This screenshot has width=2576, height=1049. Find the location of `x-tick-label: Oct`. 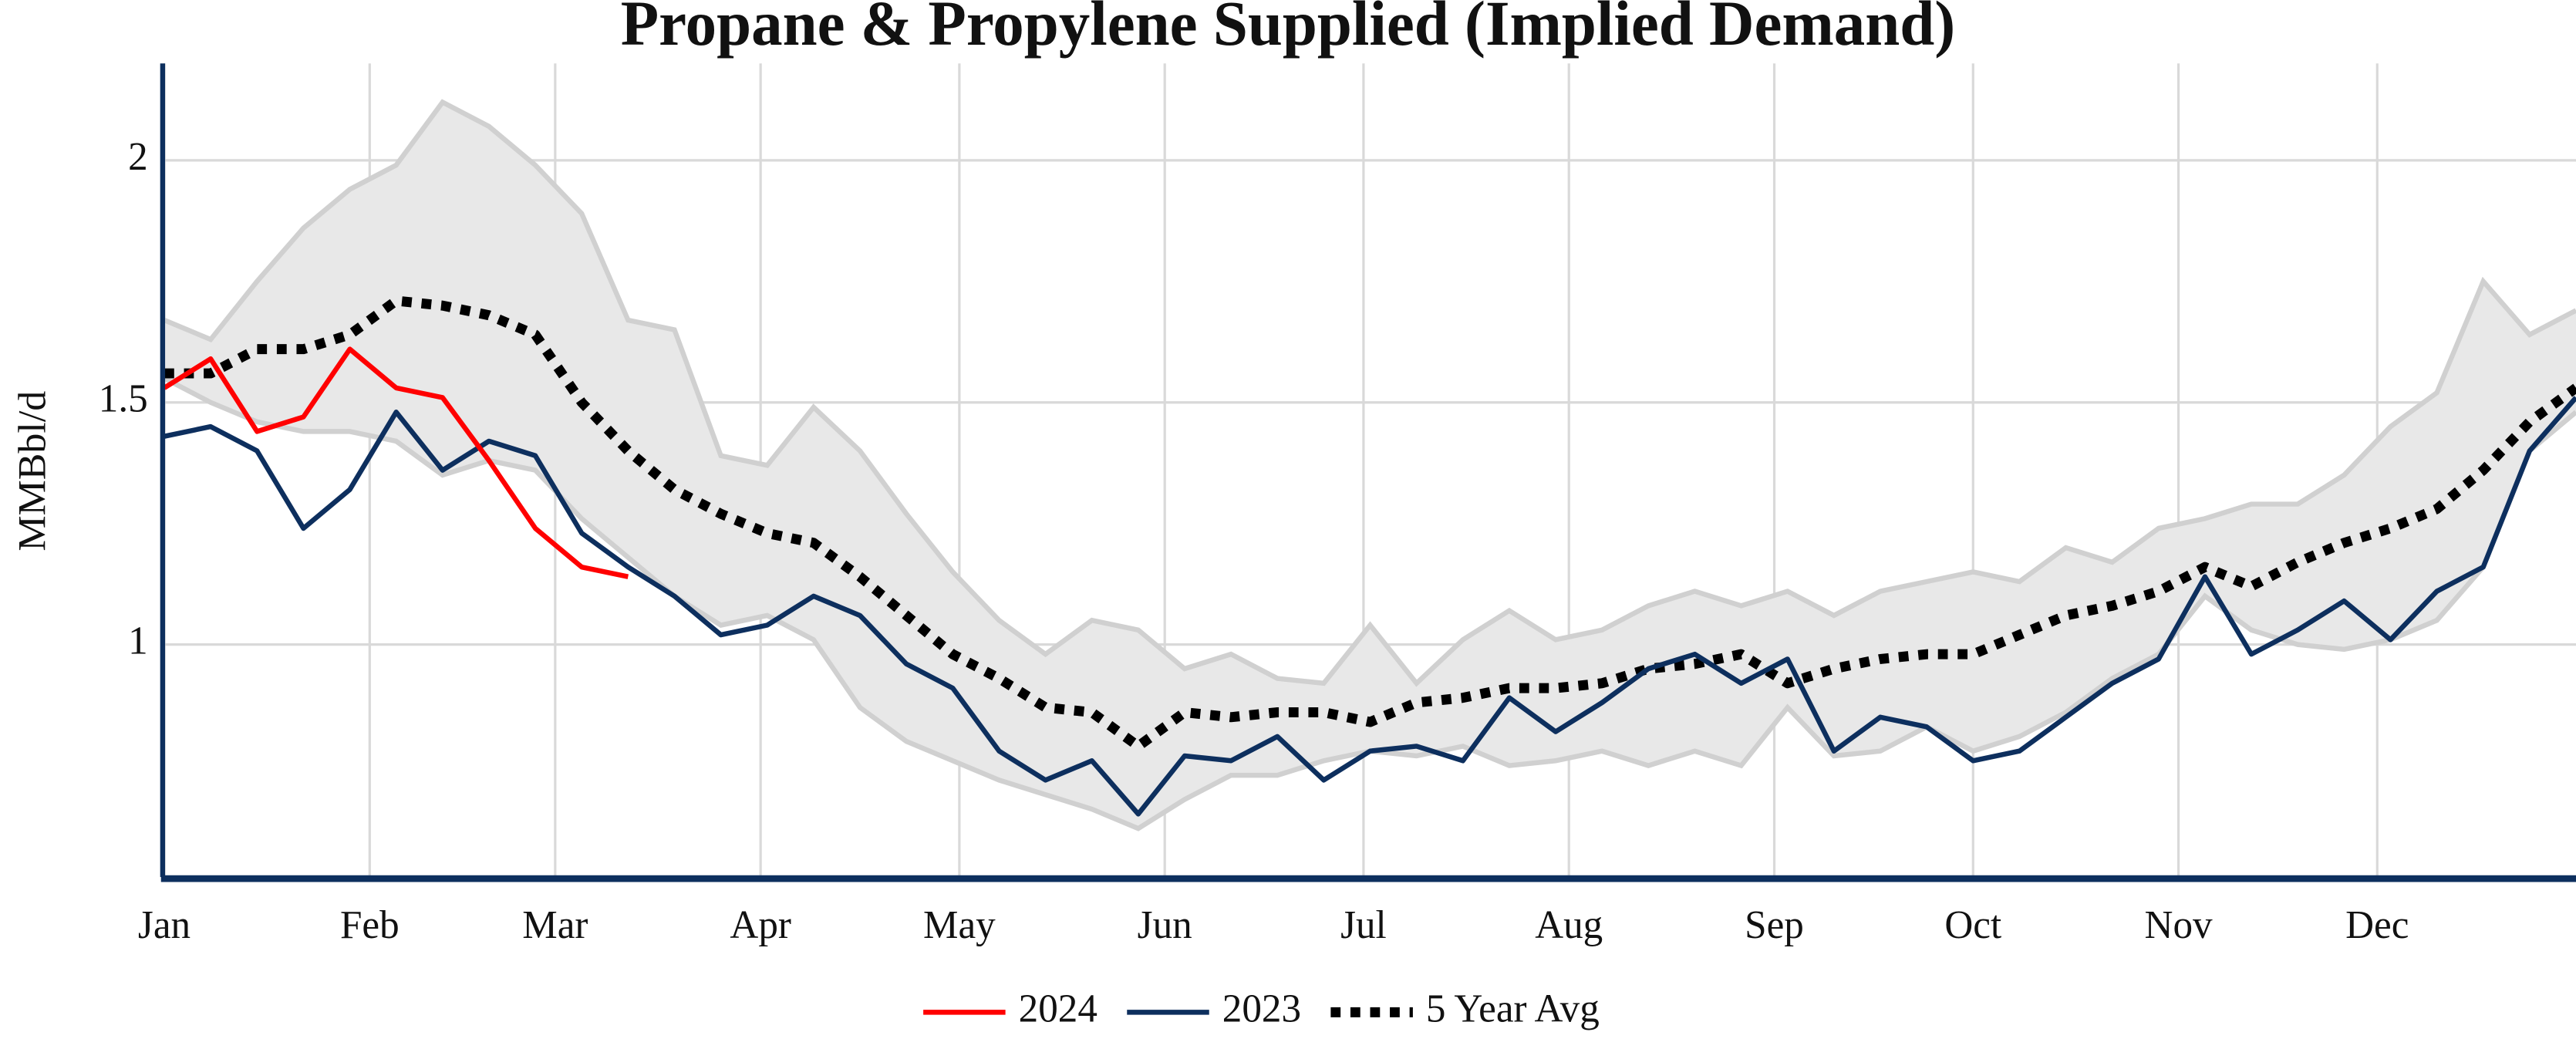

x-tick-label: Oct is located at coordinates (1972, 925).